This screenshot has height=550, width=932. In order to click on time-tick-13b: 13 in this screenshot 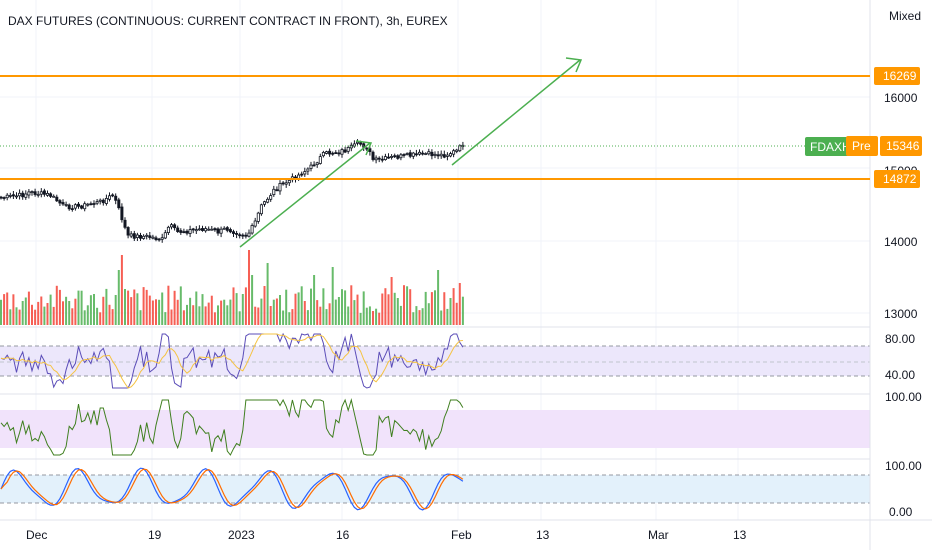, I will do `click(740, 535)`.